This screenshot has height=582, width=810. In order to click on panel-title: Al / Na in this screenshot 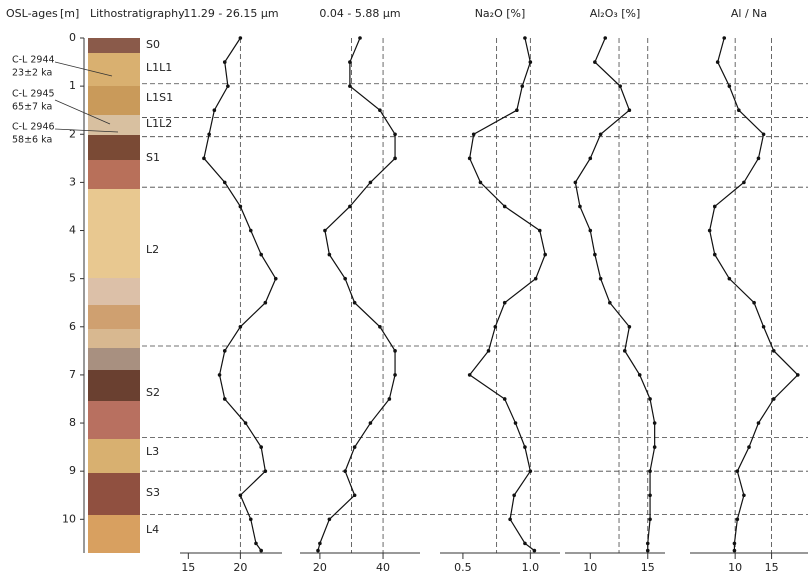, I will do `click(749, 13)`.